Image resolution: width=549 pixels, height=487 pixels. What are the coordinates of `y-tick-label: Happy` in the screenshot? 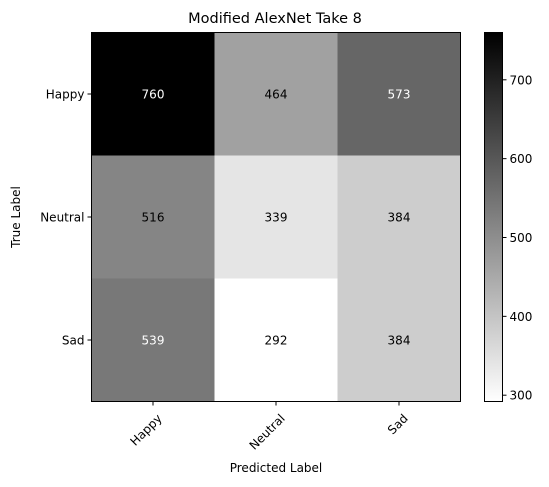 It's located at (65, 95).